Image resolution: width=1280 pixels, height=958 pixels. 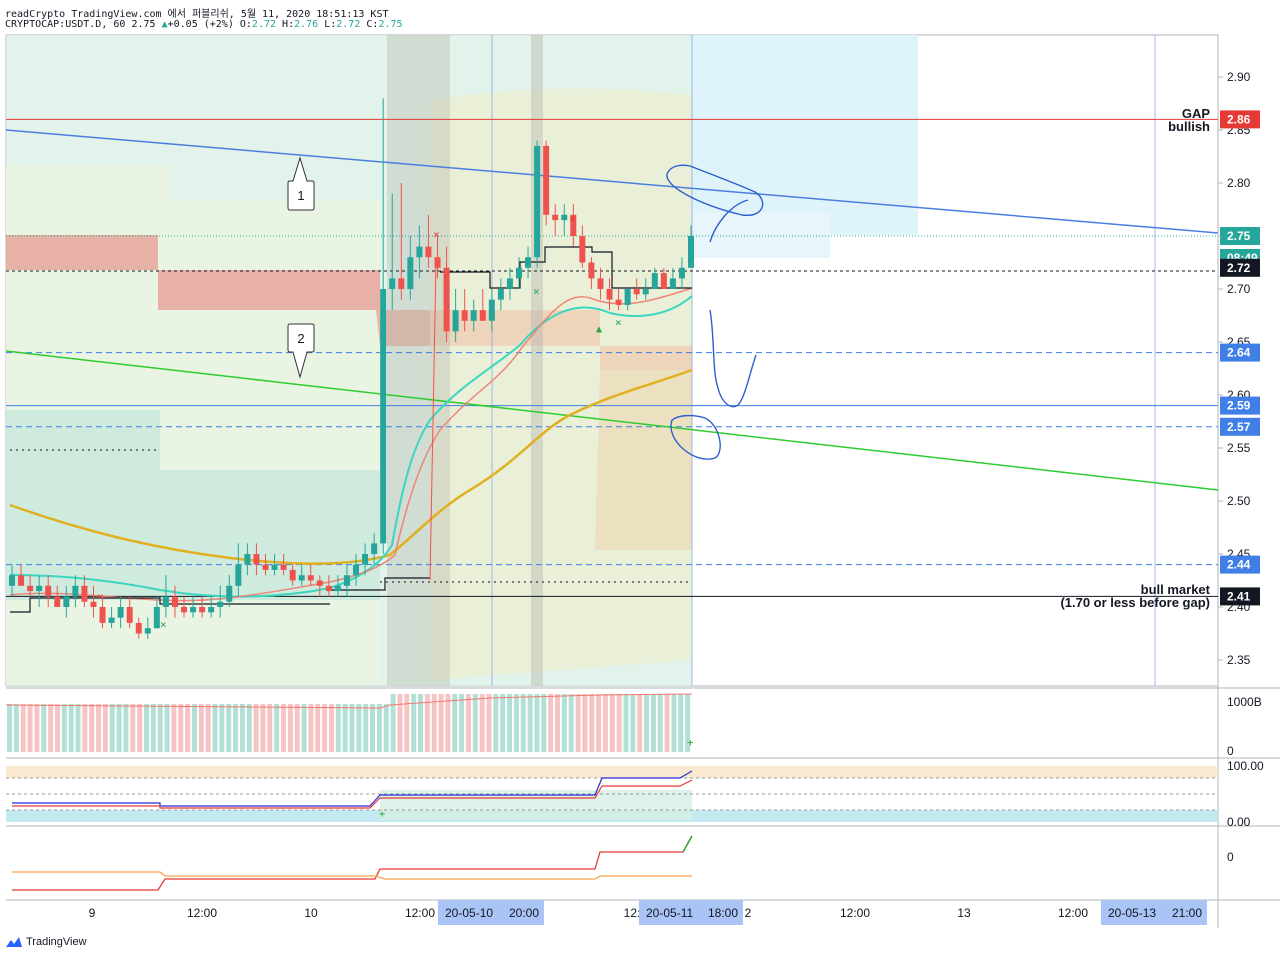 I want to click on volume-axis-top: 1000B, so click(x=1244, y=702).